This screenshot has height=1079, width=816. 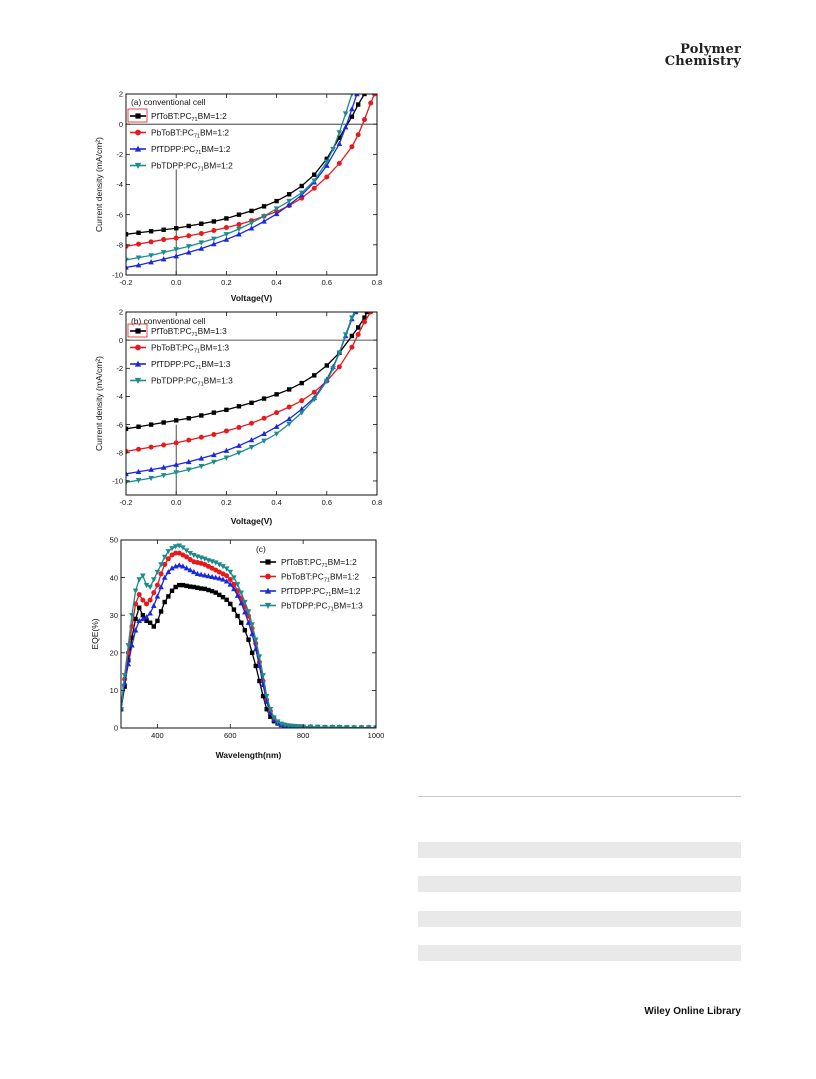 I want to click on y-tick-label: 50, so click(x=114, y=540).